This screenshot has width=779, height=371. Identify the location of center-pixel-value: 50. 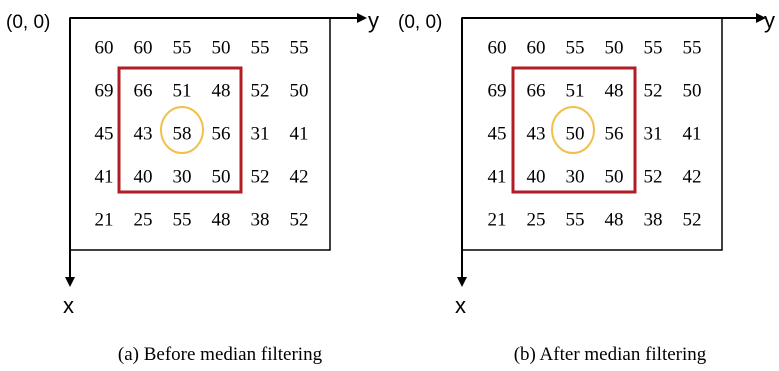
(575, 133).